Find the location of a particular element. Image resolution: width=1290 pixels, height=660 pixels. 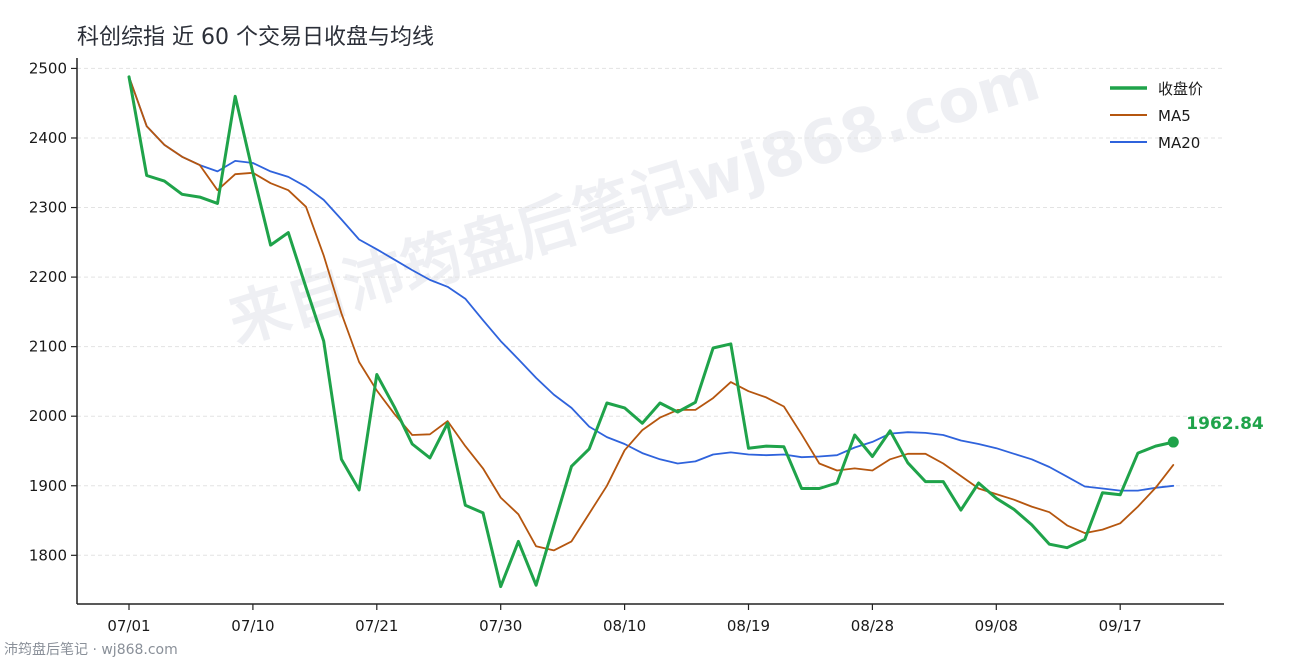

y-tick-label: 2000 is located at coordinates (48, 416).